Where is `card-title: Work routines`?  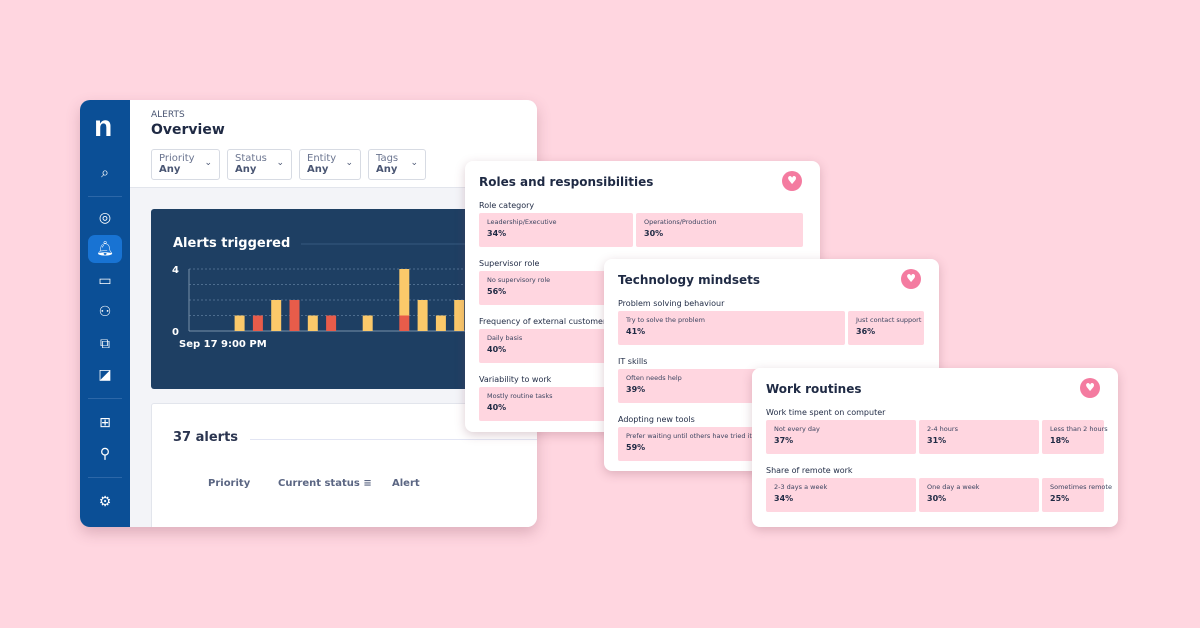
card-title: Work routines is located at coordinates (814, 389).